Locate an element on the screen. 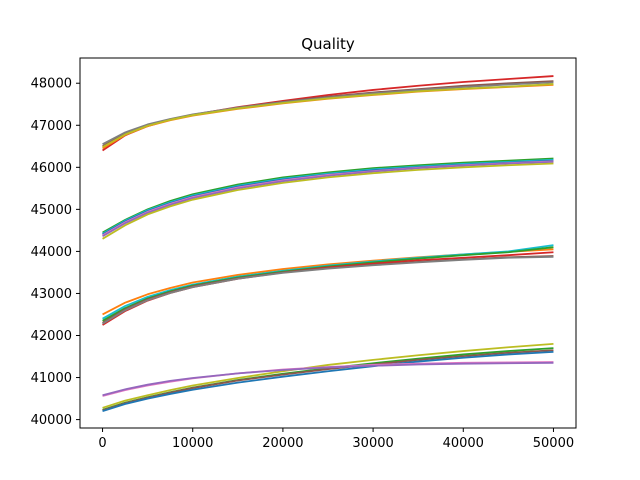  y-tick-label-6: 46000 is located at coordinates (51, 168).